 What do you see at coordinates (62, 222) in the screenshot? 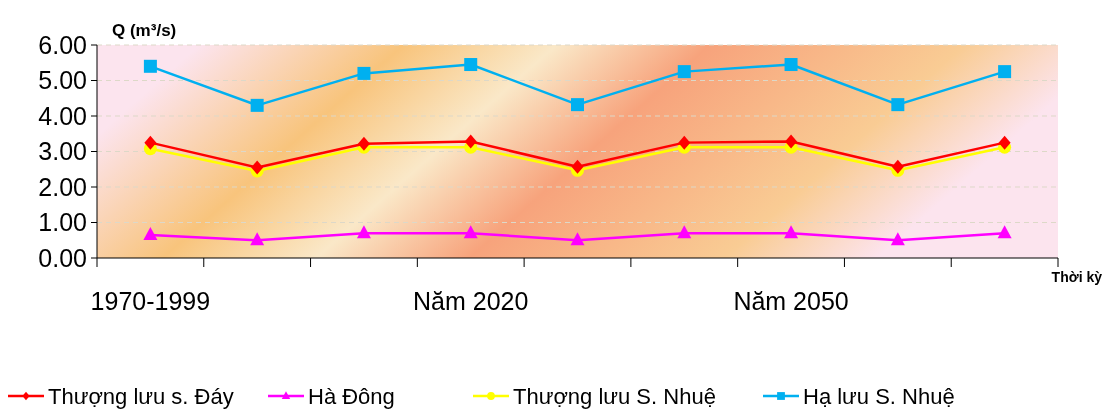
I see `y-tick-label: 1.00` at bounding box center [62, 222].